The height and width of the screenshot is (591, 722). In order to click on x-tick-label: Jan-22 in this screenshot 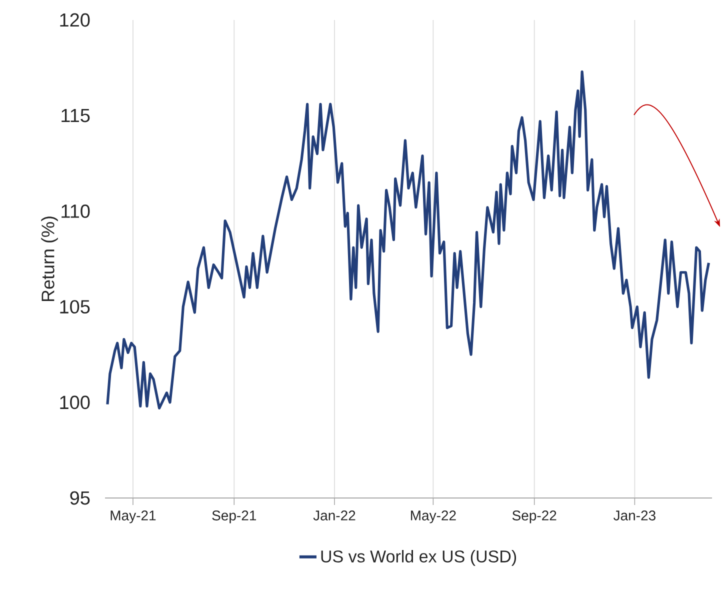, I will do `click(334, 515)`.